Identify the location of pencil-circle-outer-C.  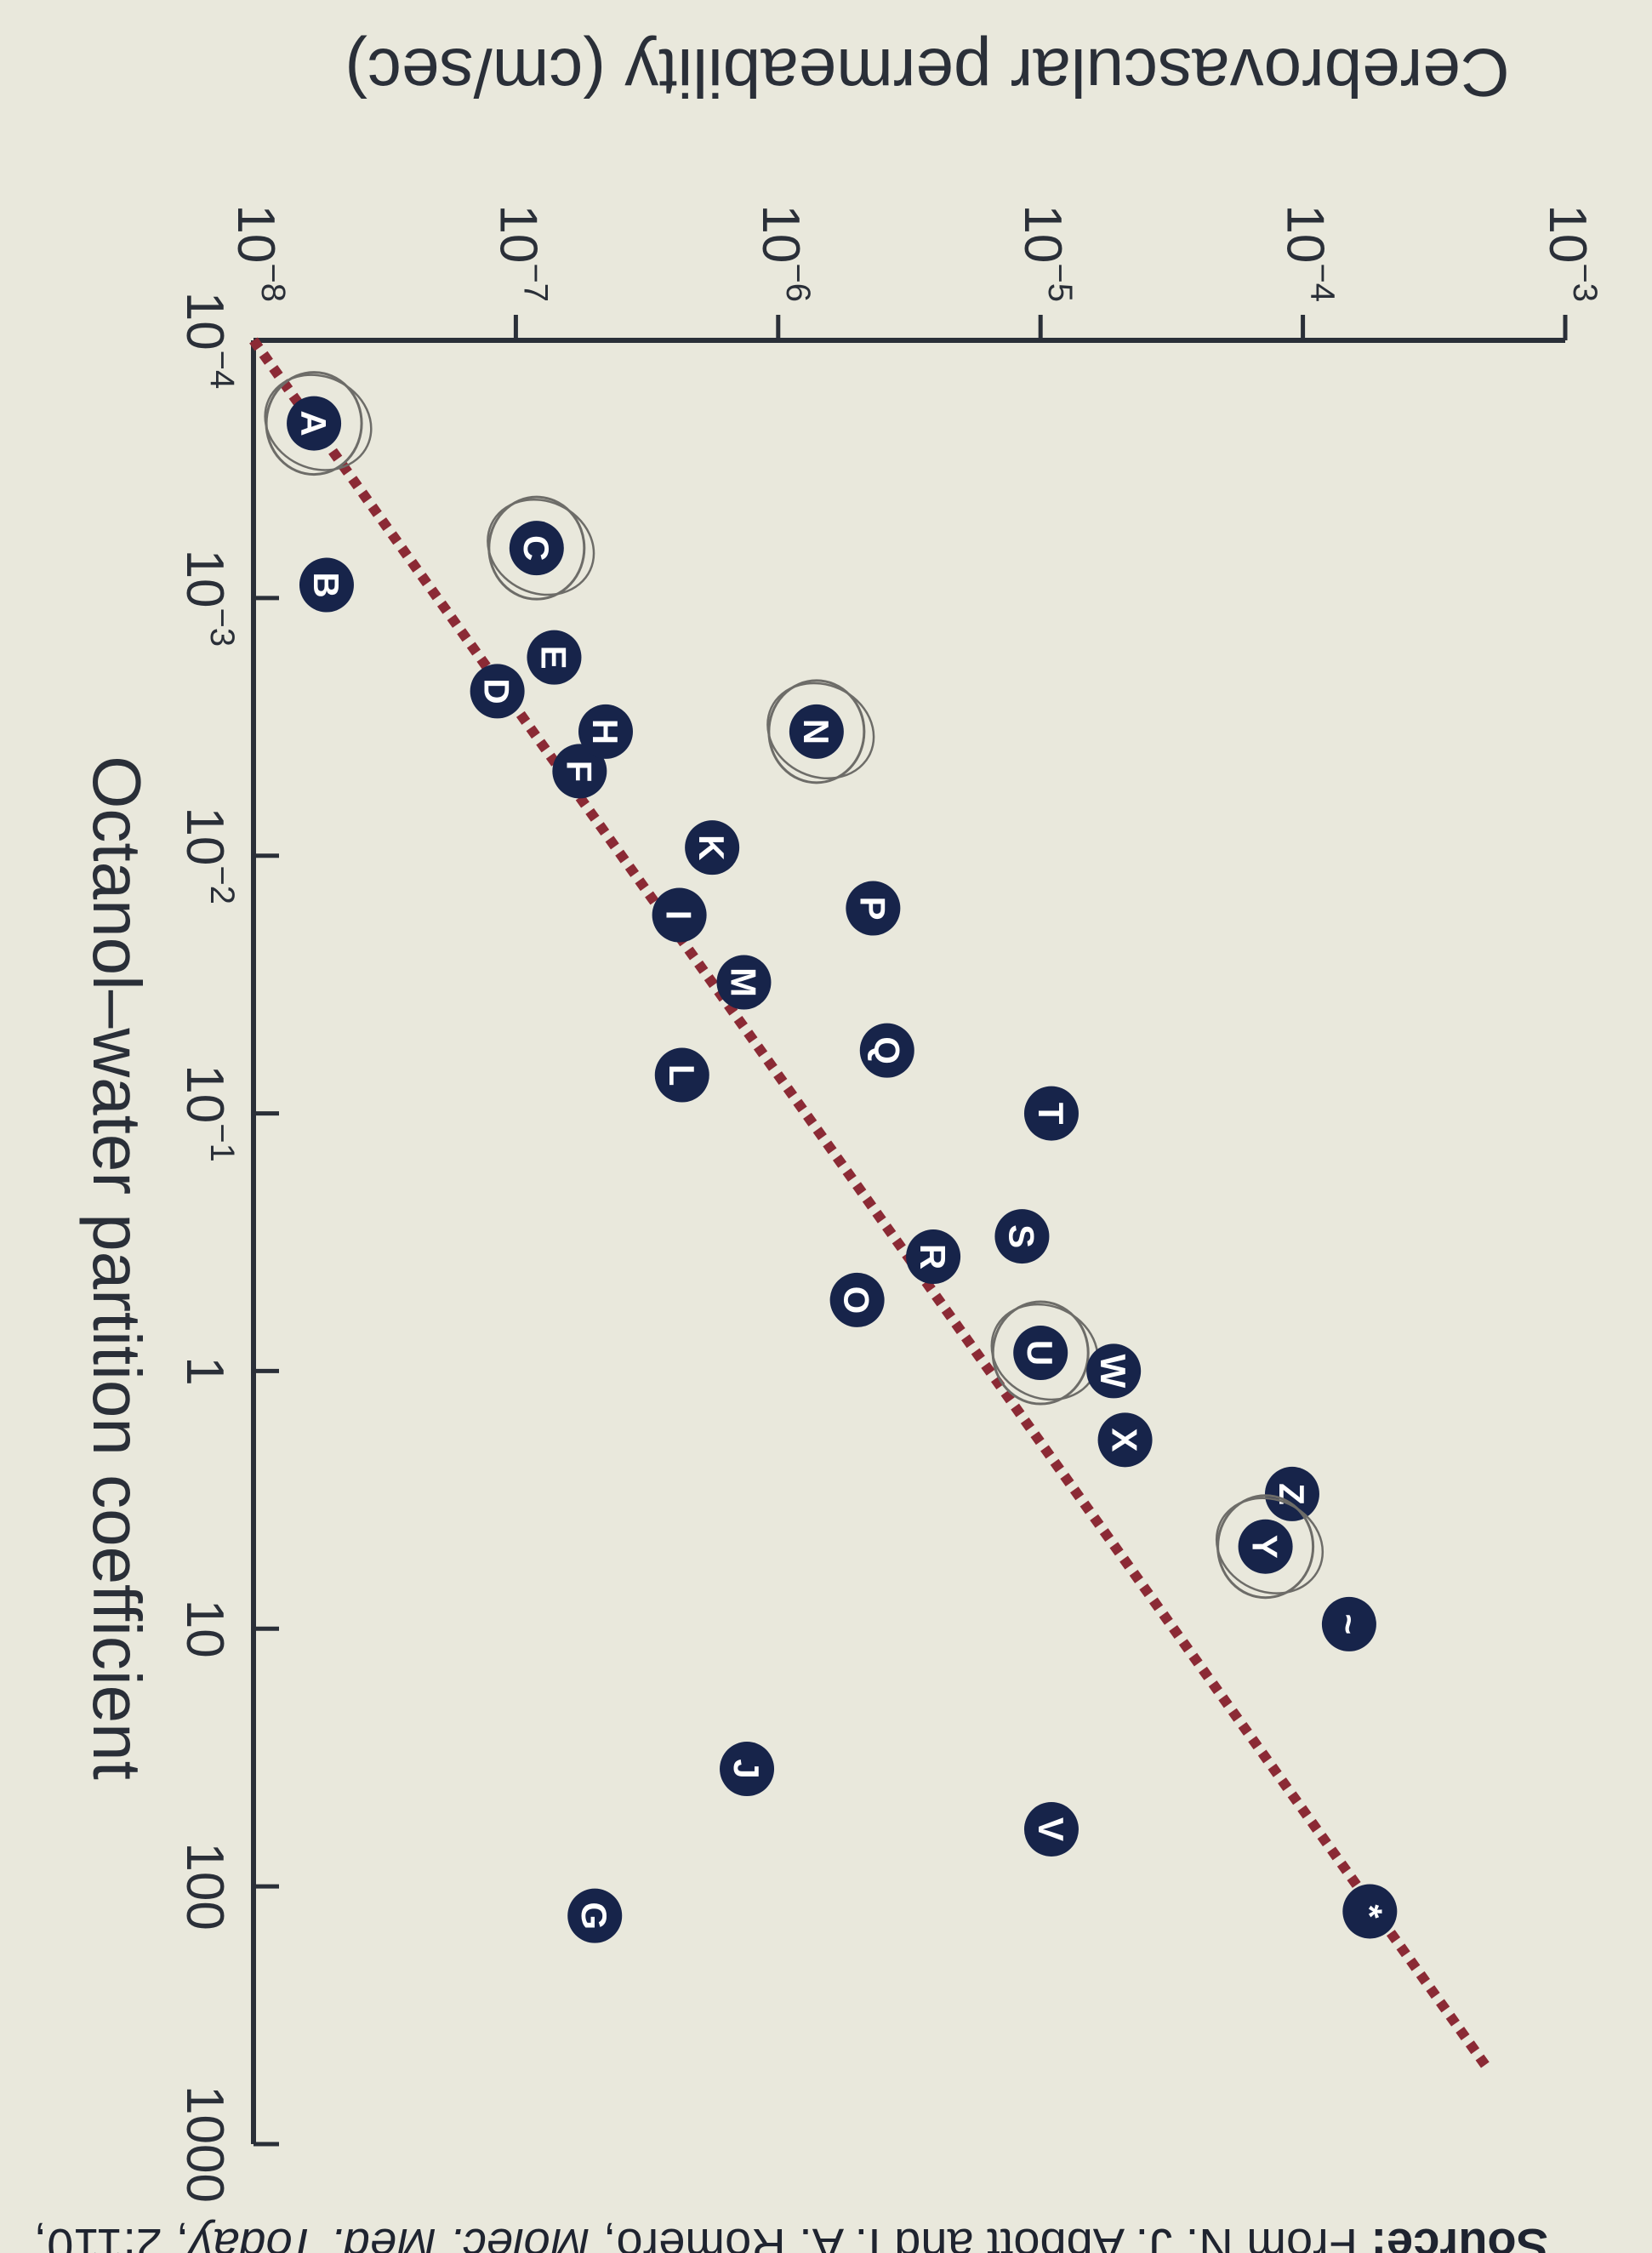
(541, 547).